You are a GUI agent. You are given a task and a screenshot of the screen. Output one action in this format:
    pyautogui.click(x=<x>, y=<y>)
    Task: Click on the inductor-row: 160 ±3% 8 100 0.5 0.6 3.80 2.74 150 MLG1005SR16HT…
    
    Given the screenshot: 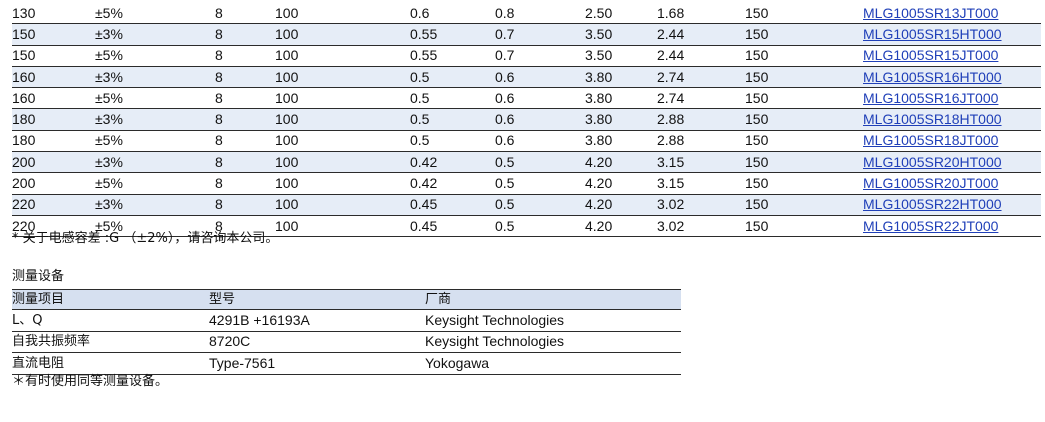 What is the action you would take?
    pyautogui.click(x=526, y=77)
    